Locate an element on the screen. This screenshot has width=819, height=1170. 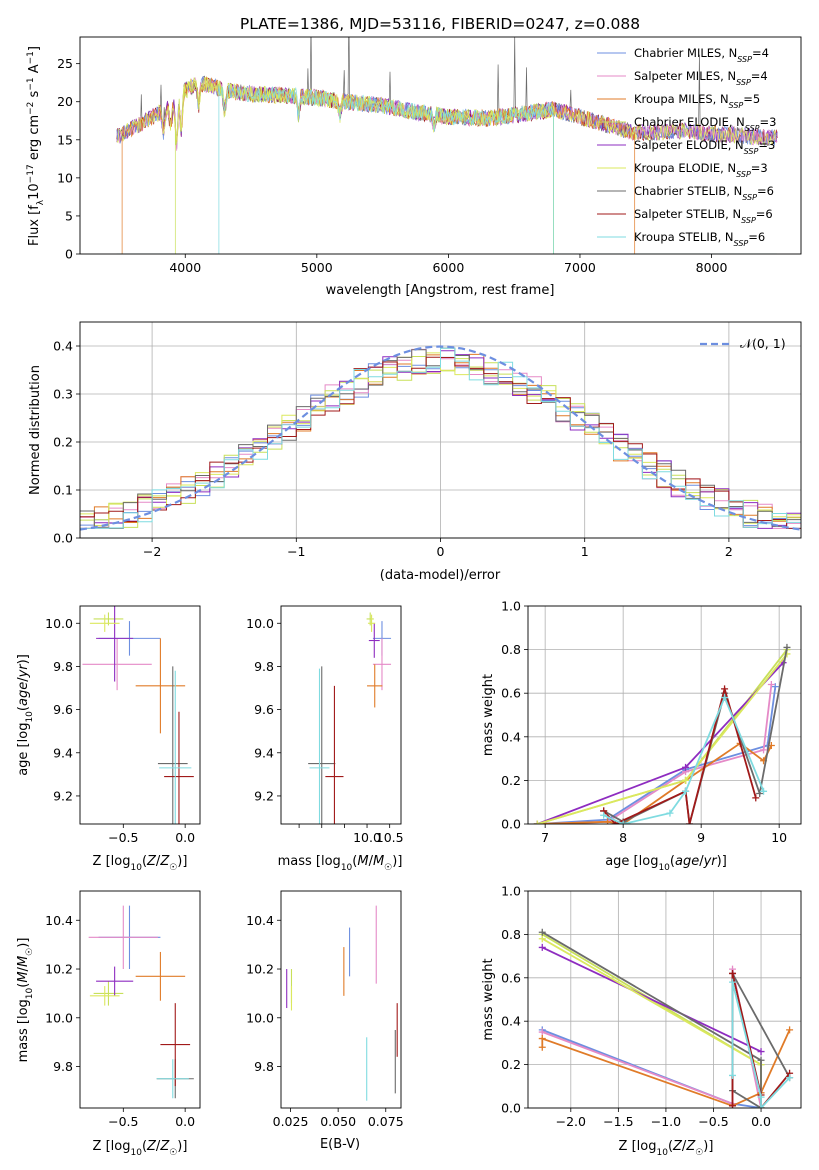
mass-vs-ebv-xlabel: E(B-V) is located at coordinates (340, 1144).